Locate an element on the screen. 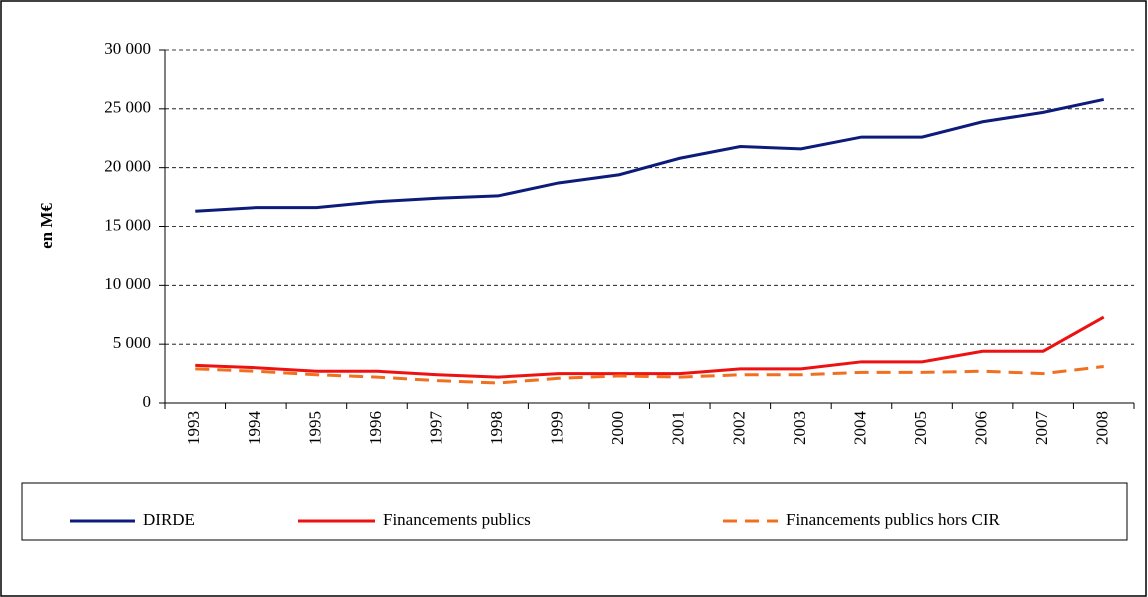 The image size is (1148, 597). y-tick-label: 10 000 is located at coordinates (127, 283).